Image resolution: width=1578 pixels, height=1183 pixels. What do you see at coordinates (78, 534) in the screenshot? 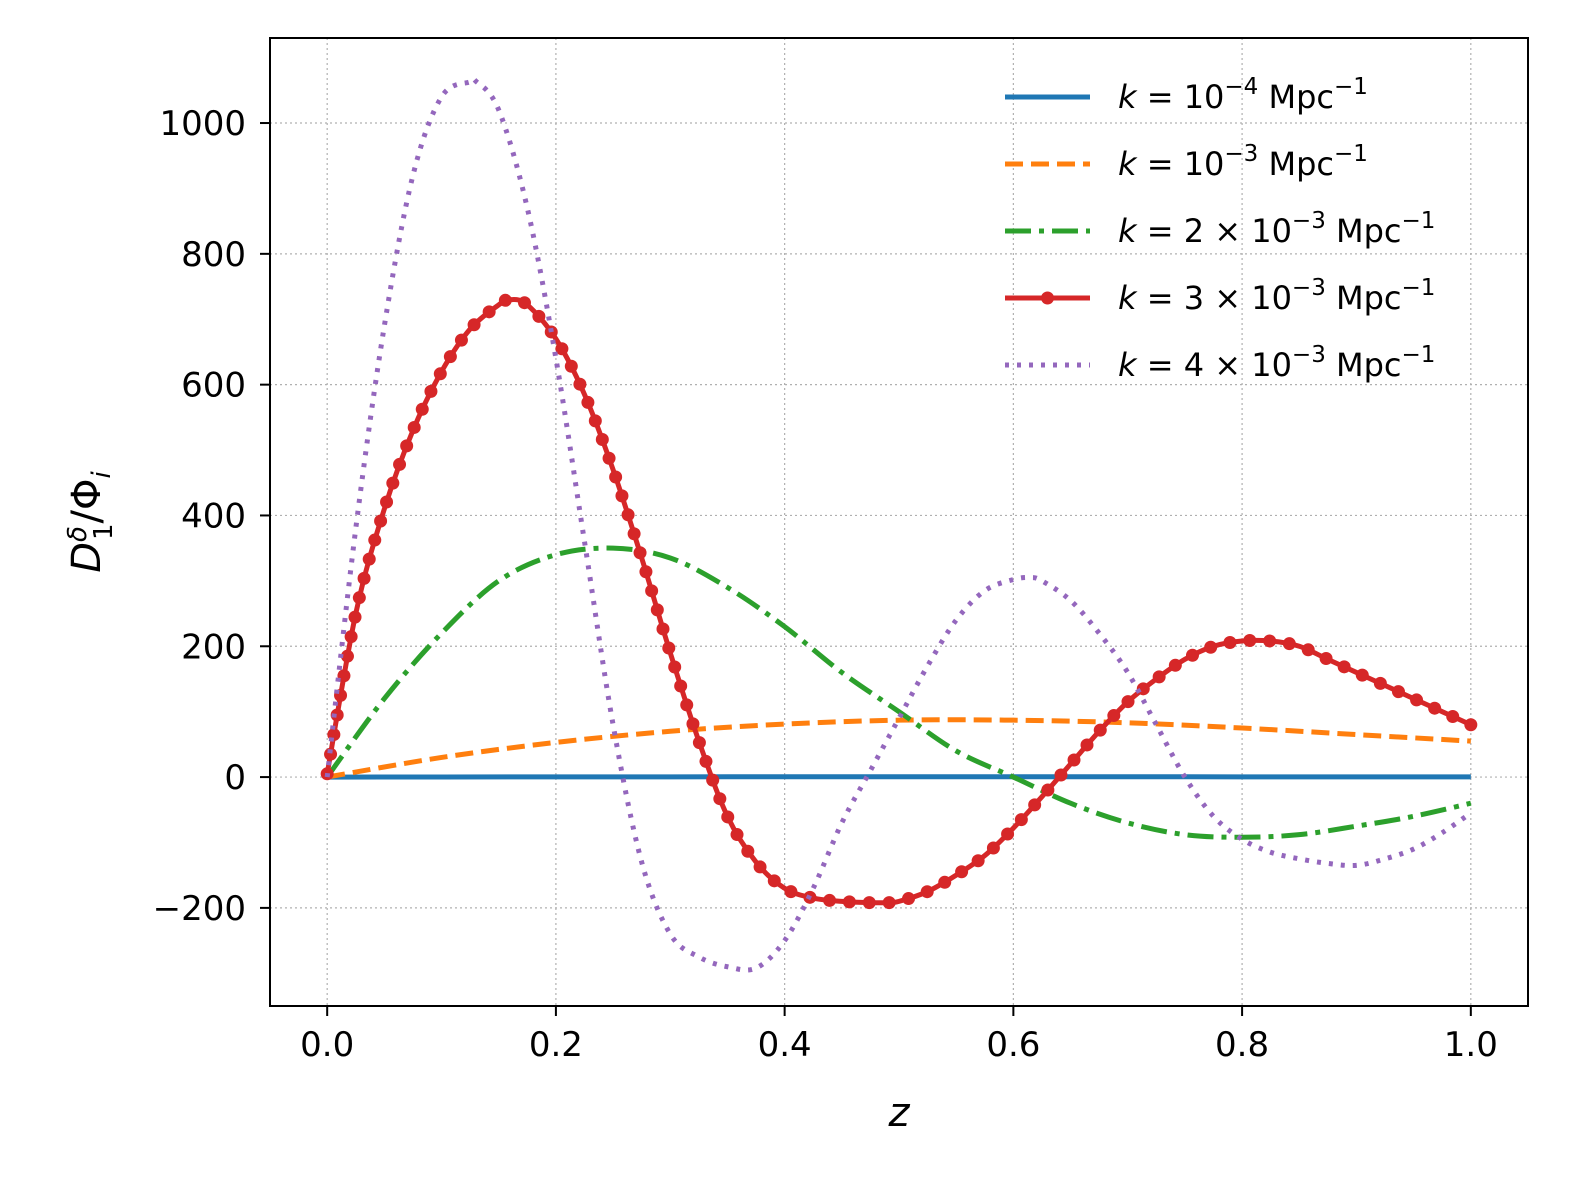
I see `y-axis-label-sup: δ` at bounding box center [78, 534].